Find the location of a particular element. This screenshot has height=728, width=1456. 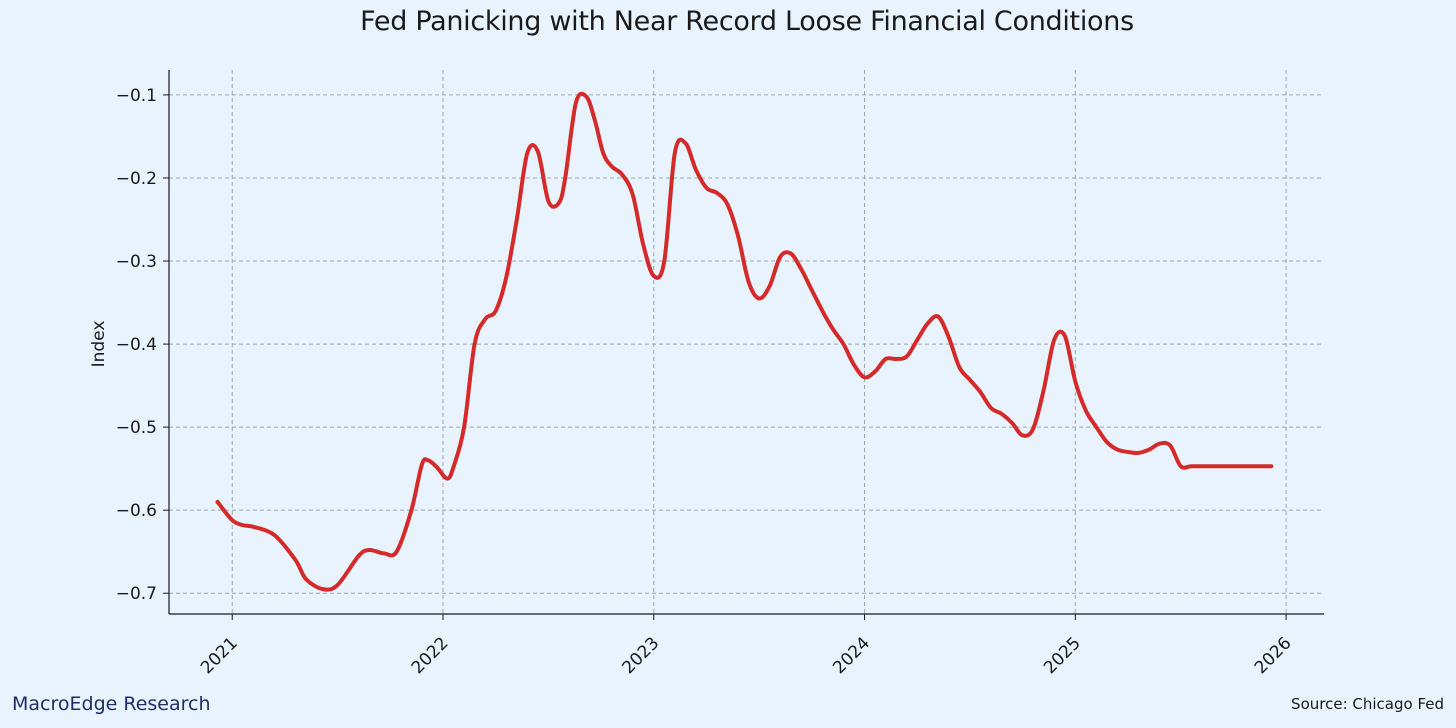

x-tick-label: 2026 is located at coordinates (1273, 655).